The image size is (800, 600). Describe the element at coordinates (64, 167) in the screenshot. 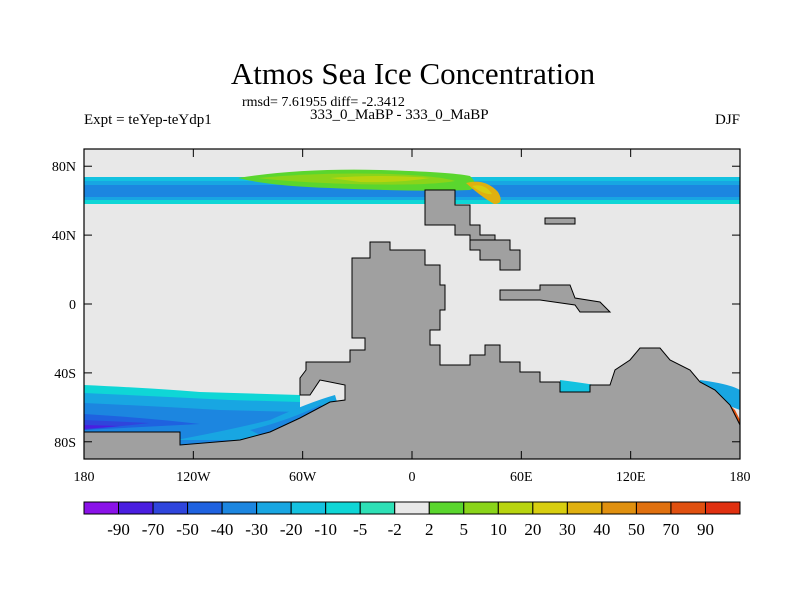

I see `y-tick-label: 80N` at that location.